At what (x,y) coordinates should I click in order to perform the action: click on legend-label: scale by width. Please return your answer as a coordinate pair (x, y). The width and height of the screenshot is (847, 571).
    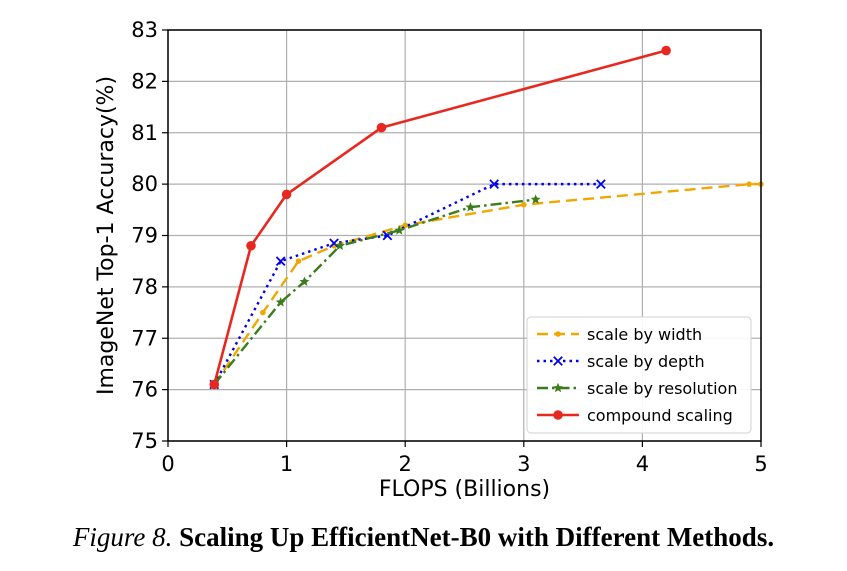
    Looking at the image, I should click on (644, 334).